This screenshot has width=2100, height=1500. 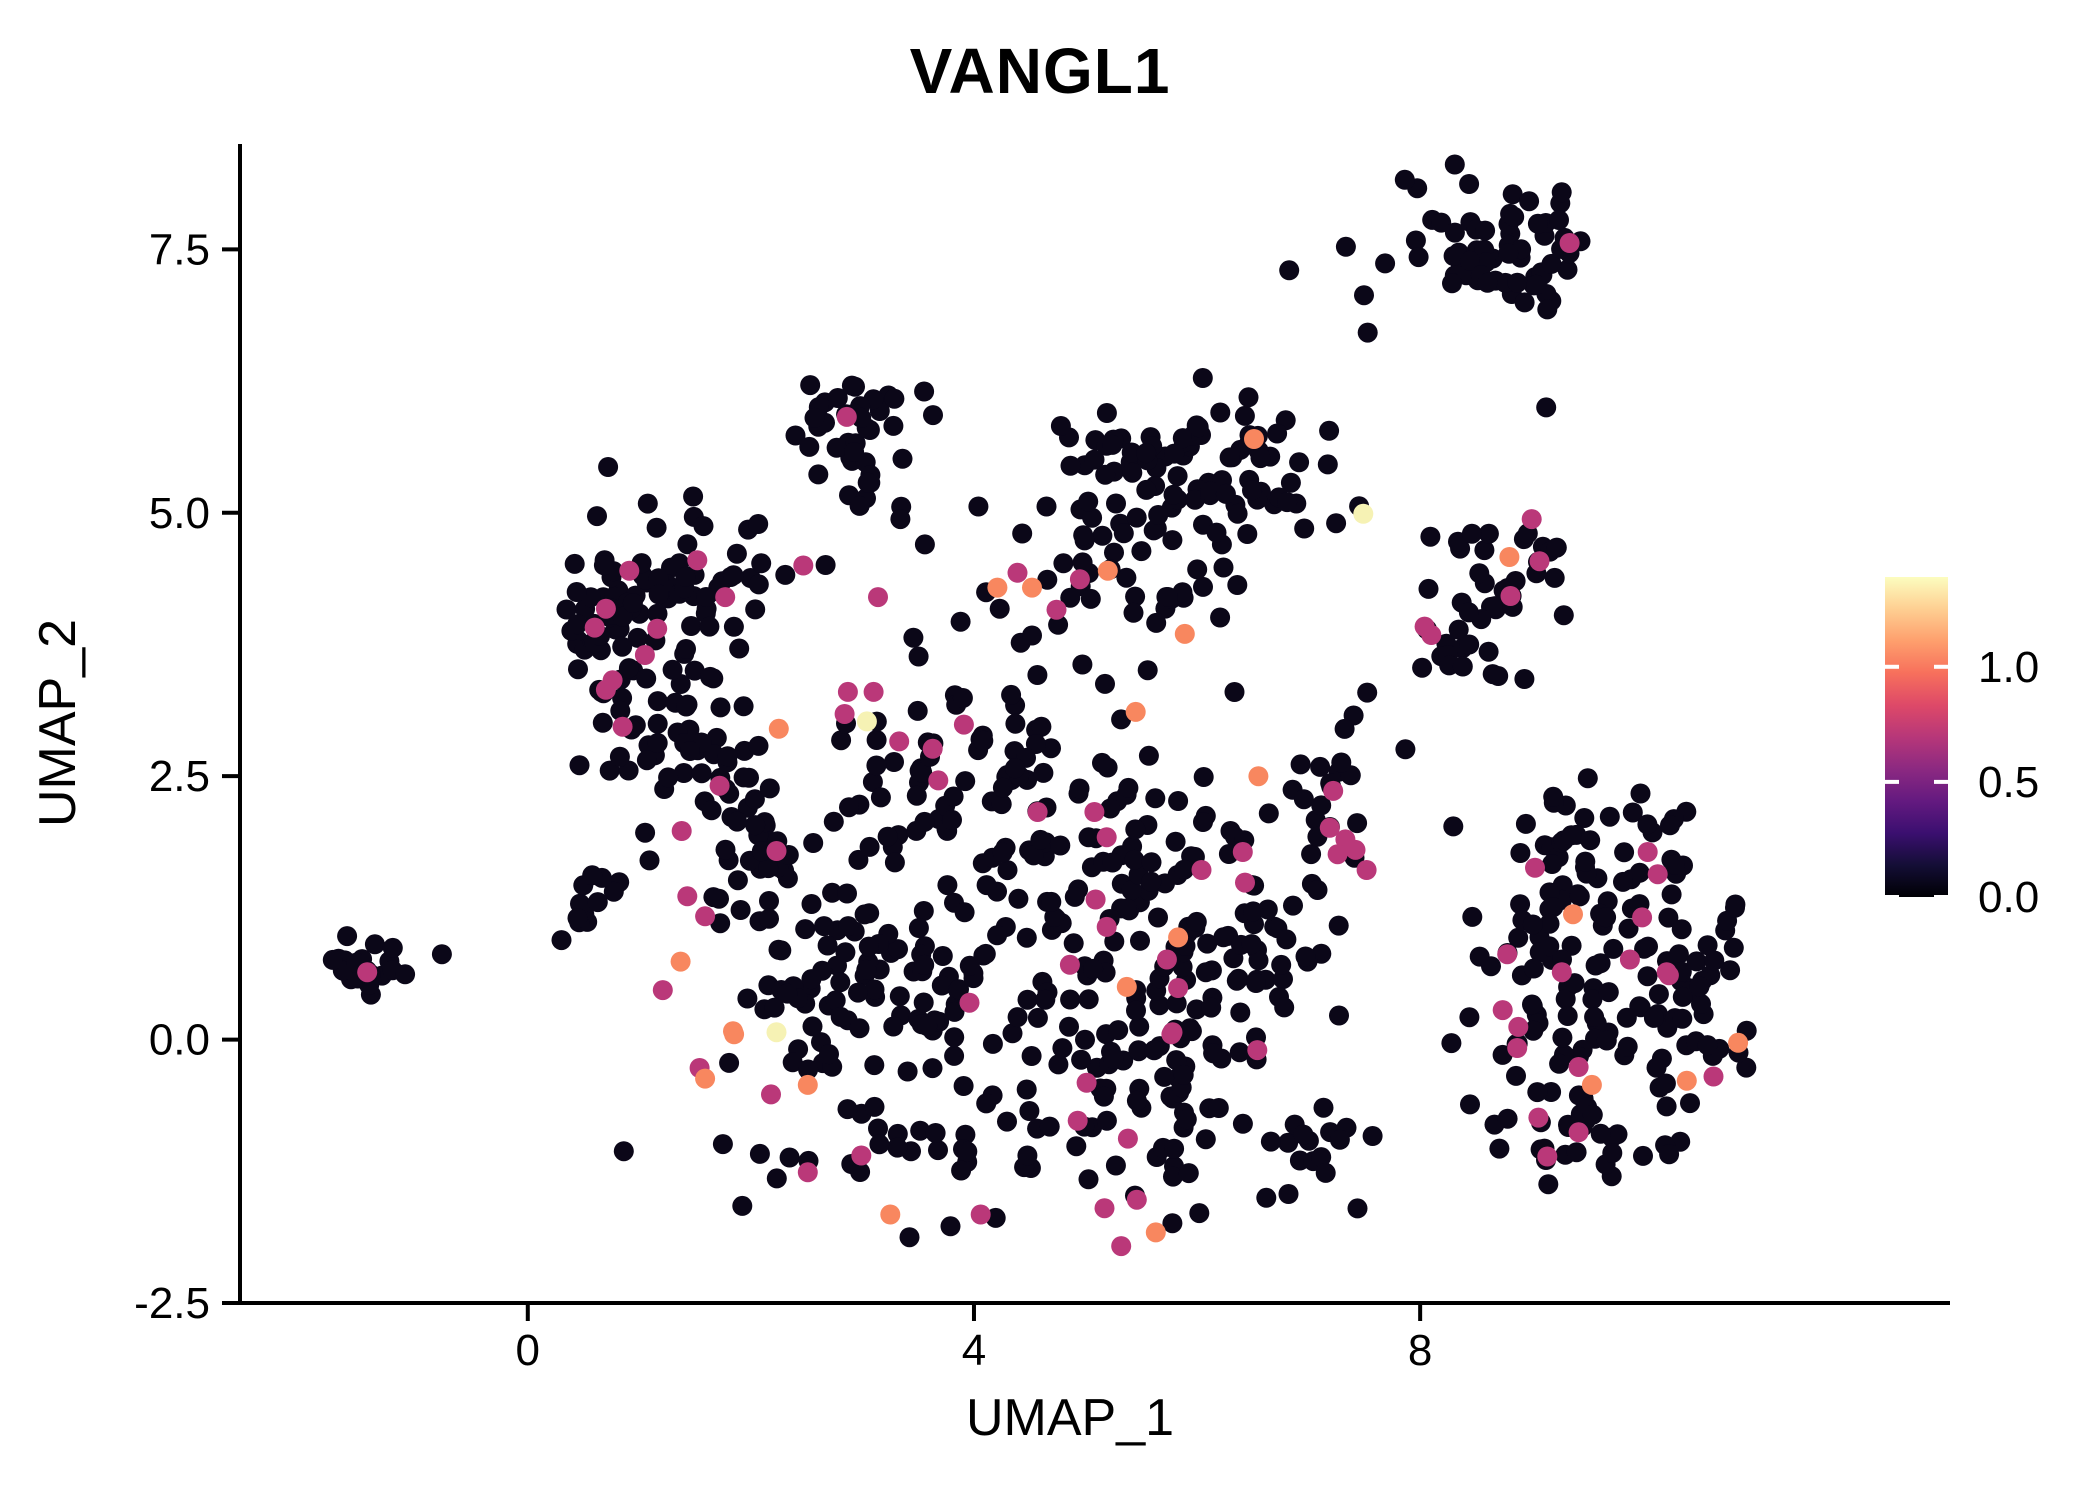 What do you see at coordinates (528, 1350) in the screenshot?
I see `x-tick-label: 0` at bounding box center [528, 1350].